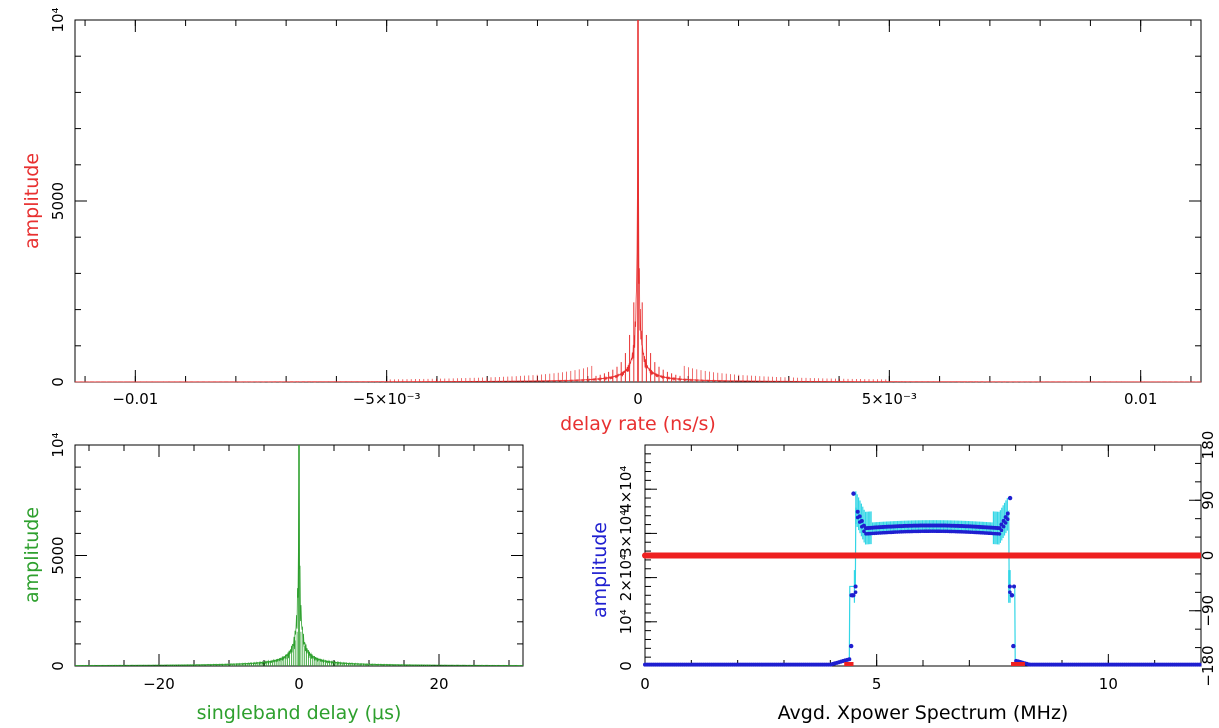  What do you see at coordinates (1197, 555) in the screenshot?
I see `phase-point` at bounding box center [1197, 555].